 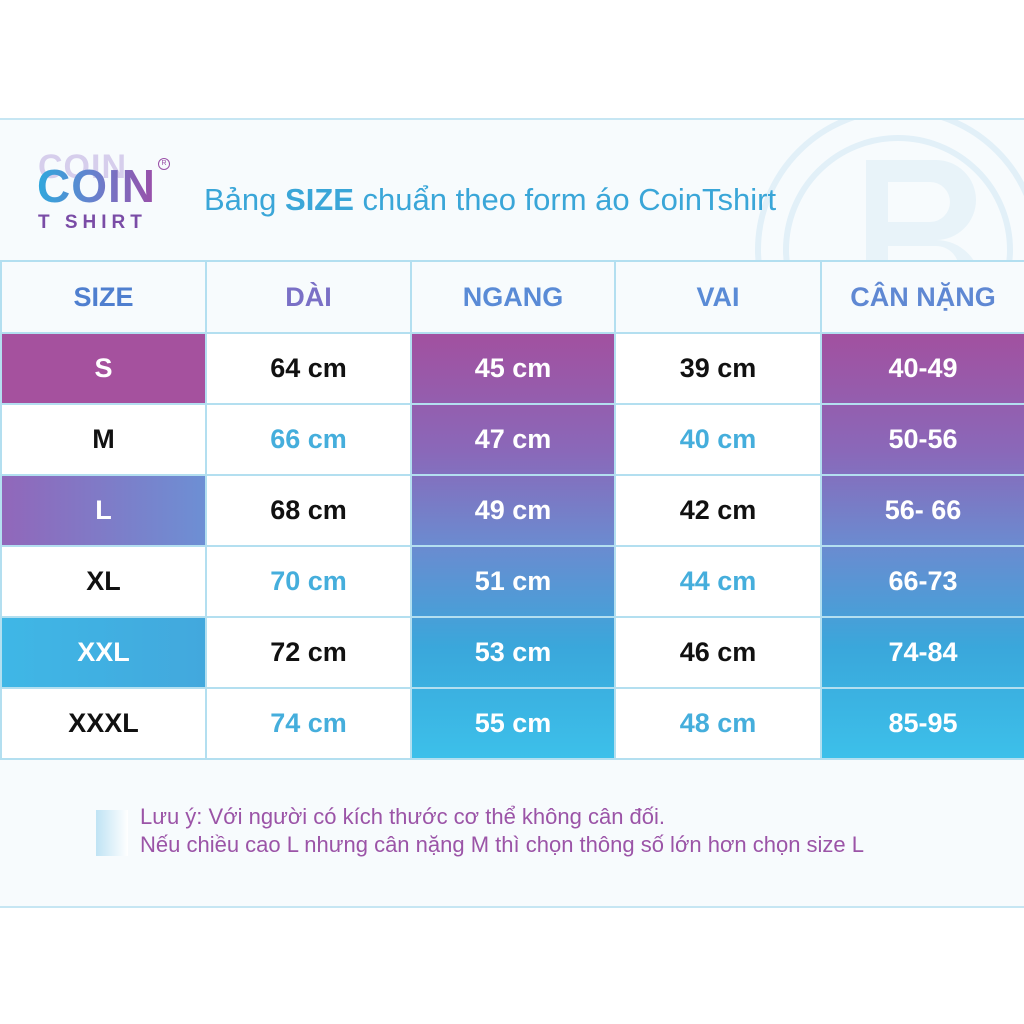 I want to click on table-row: XXXL 74 cm 55 cm 48 cm 85-95, so click(x=512, y=723).